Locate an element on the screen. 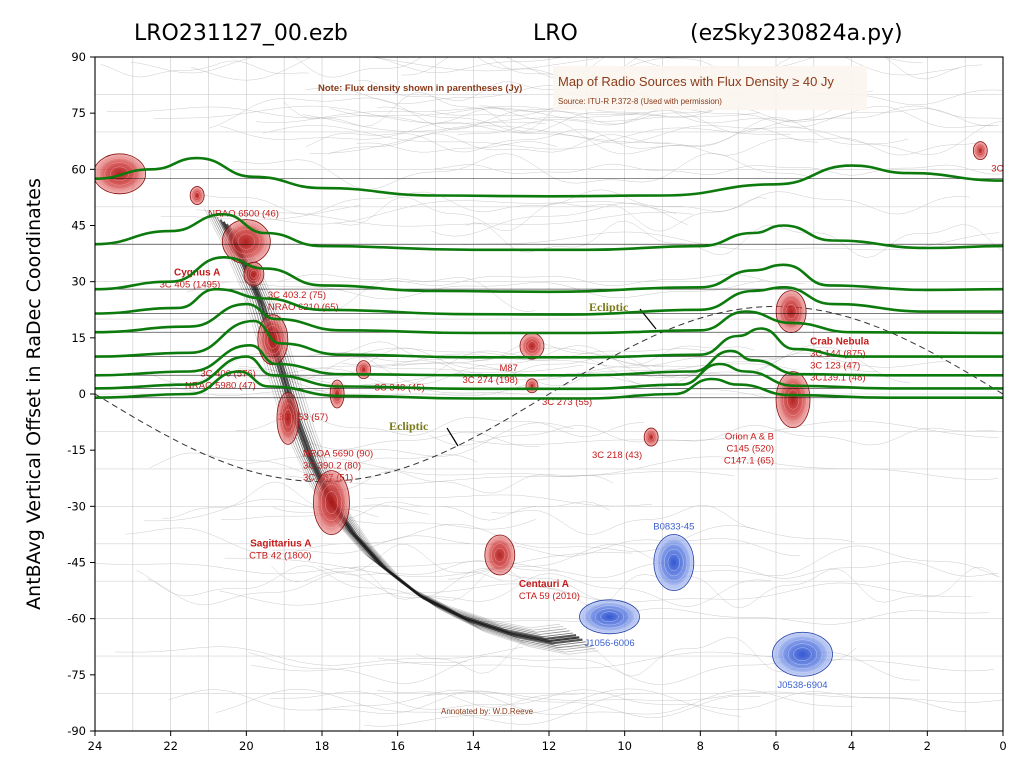  source-label: 3C 405 (1495) is located at coordinates (190, 285).